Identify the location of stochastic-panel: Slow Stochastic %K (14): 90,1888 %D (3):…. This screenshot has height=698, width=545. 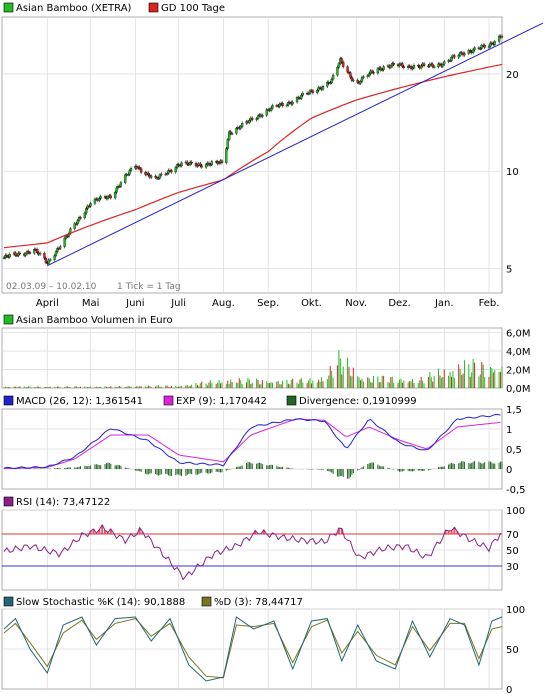
(263, 646).